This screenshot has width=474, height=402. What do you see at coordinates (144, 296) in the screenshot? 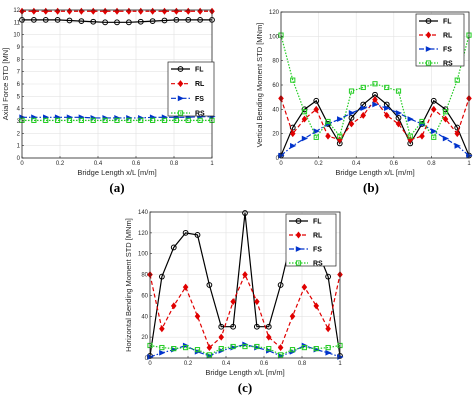
I see `y-tick-label: 60` at bounding box center [144, 296].